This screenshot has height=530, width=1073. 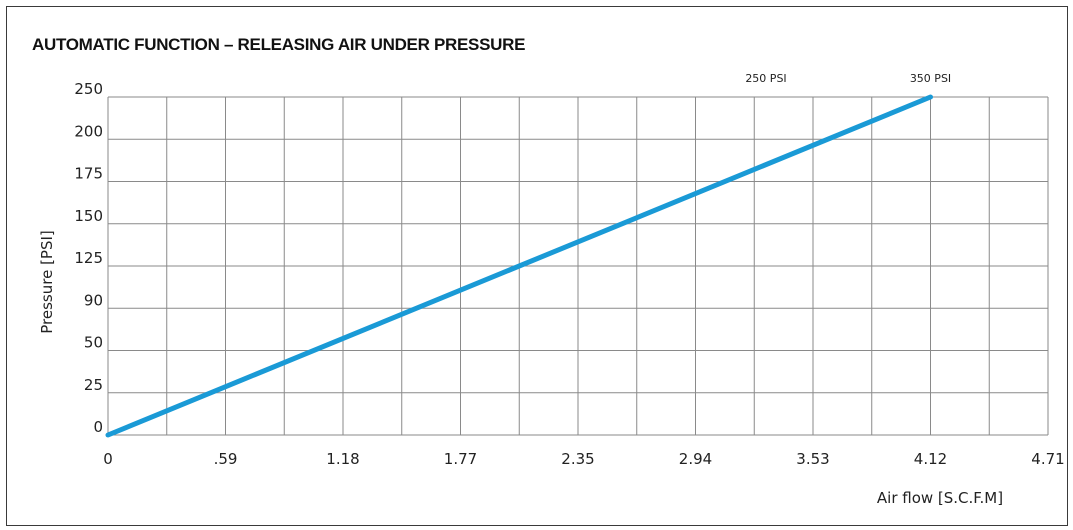 I want to click on y-tick-label: 50, so click(x=93, y=343).